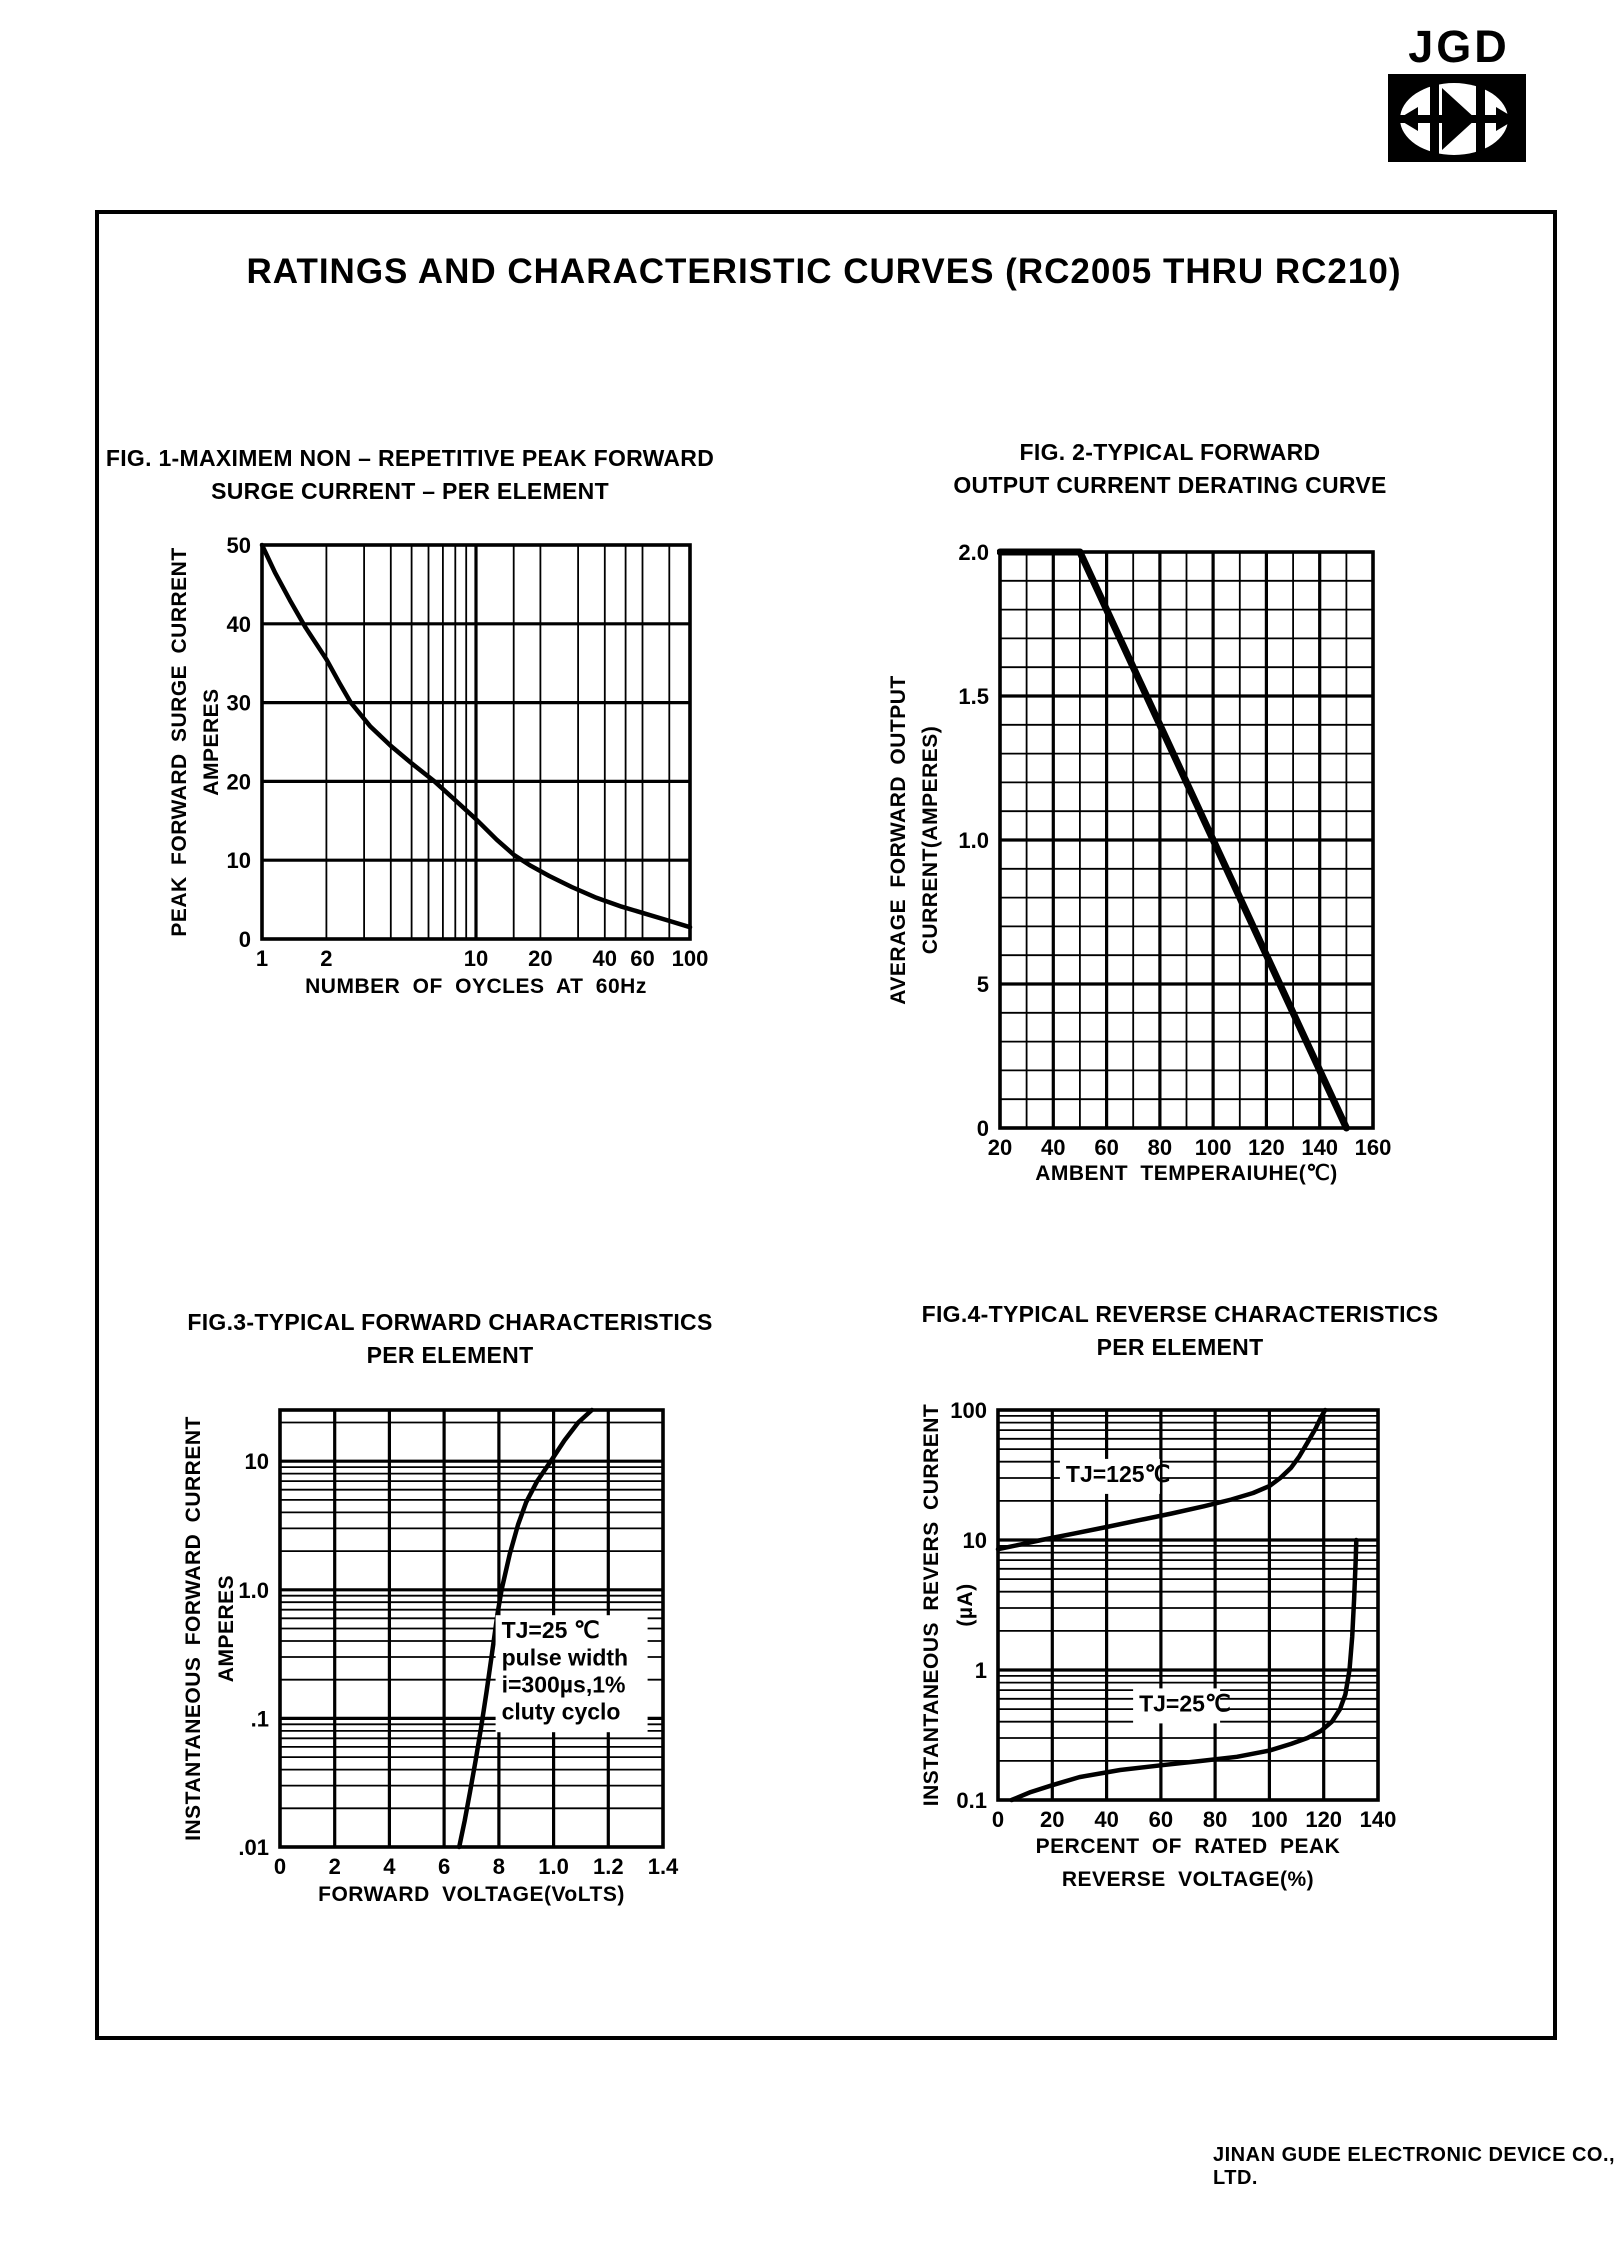 Image resolution: width=1622 pixels, height=2260 pixels. Describe the element at coordinates (471, 1894) in the screenshot. I see `svg-text: FORWARD VOLTAGE(VoLTS)` at that location.